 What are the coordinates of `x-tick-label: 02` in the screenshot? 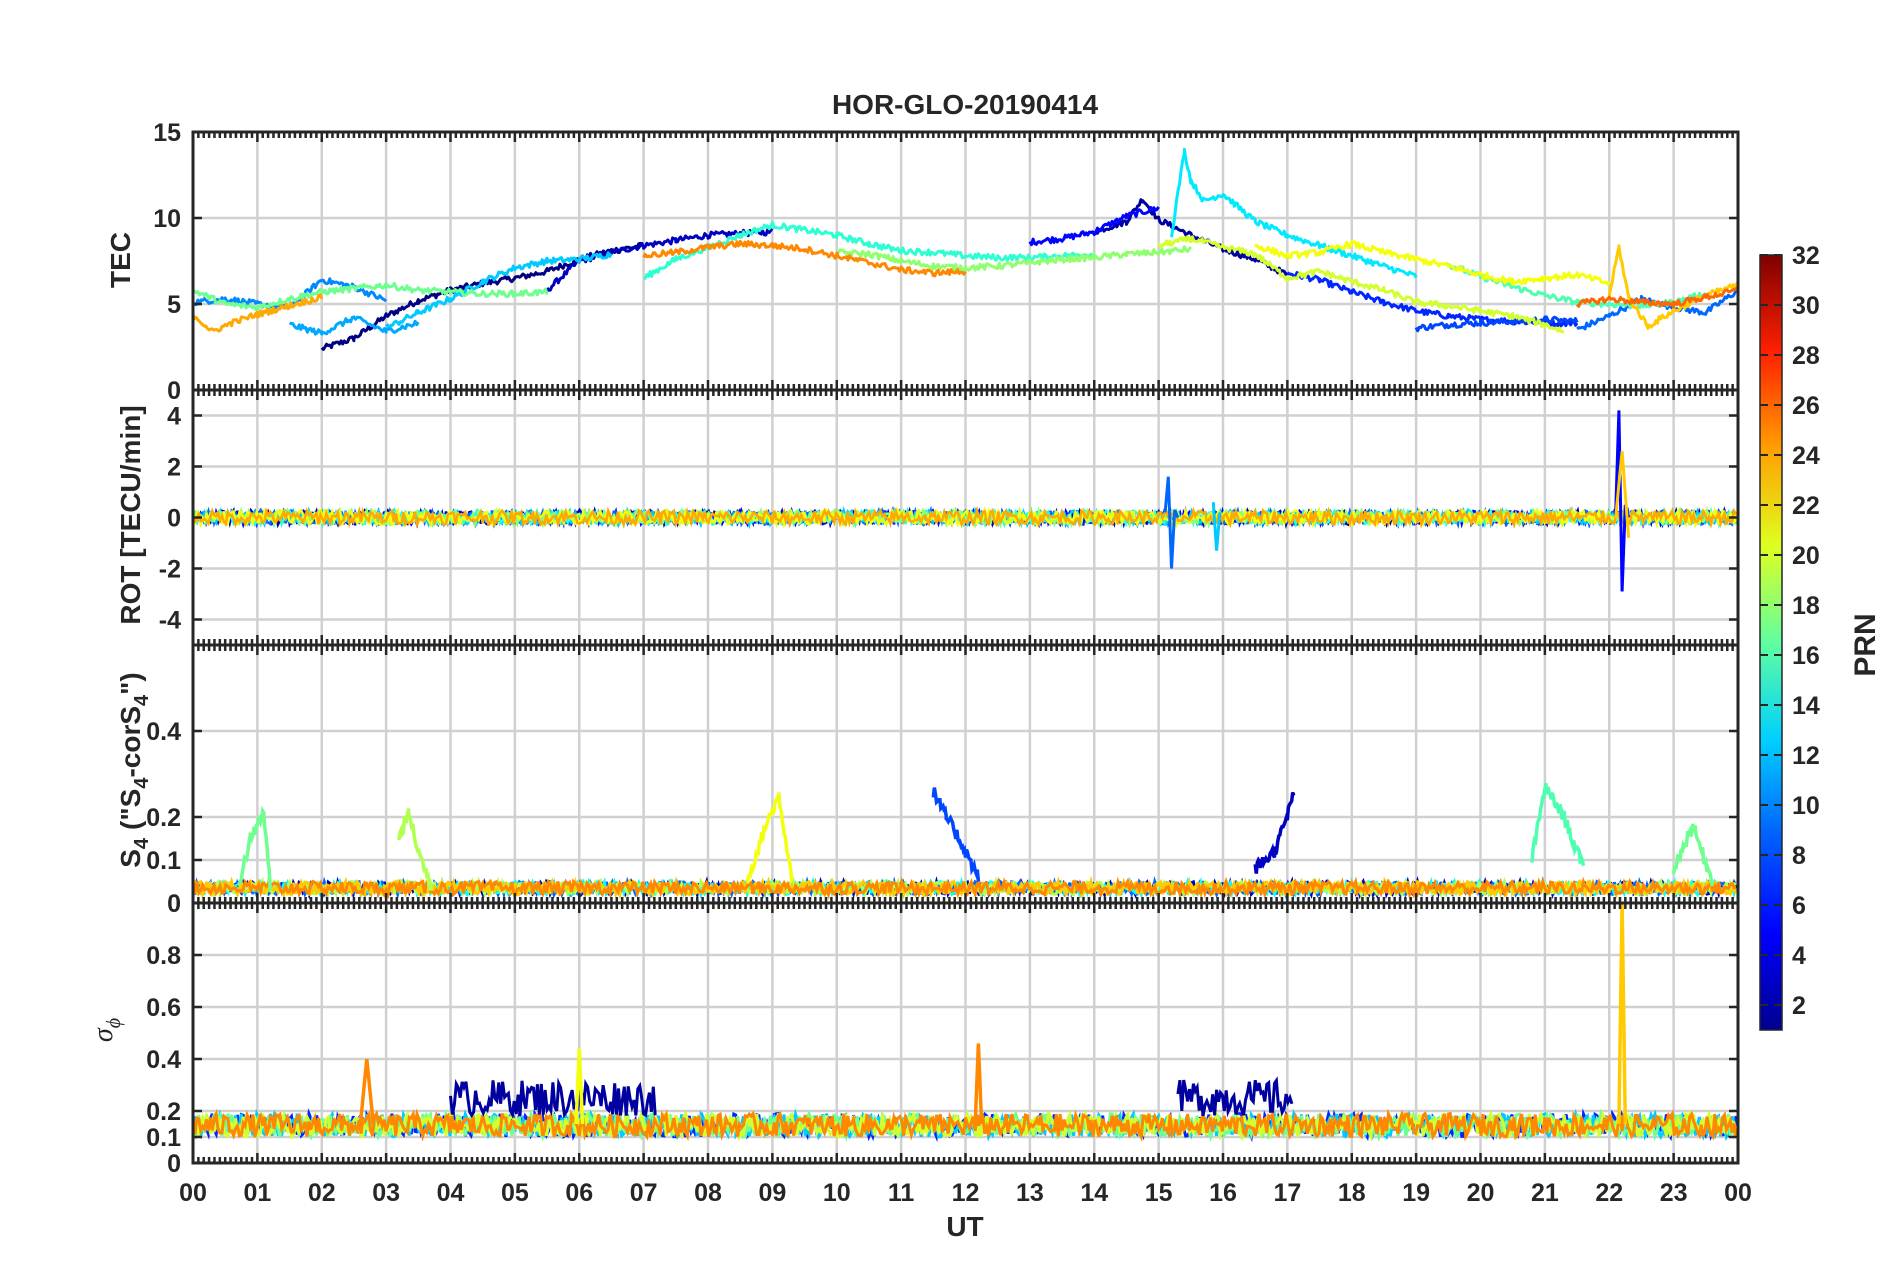 It's located at (322, 1193).